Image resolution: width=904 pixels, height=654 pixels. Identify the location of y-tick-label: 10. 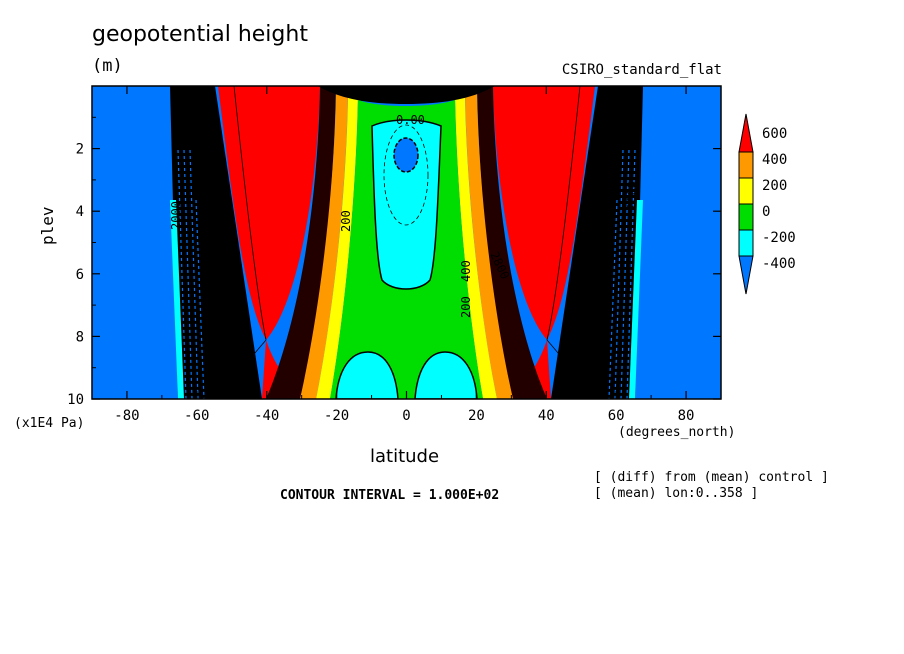
(75, 400).